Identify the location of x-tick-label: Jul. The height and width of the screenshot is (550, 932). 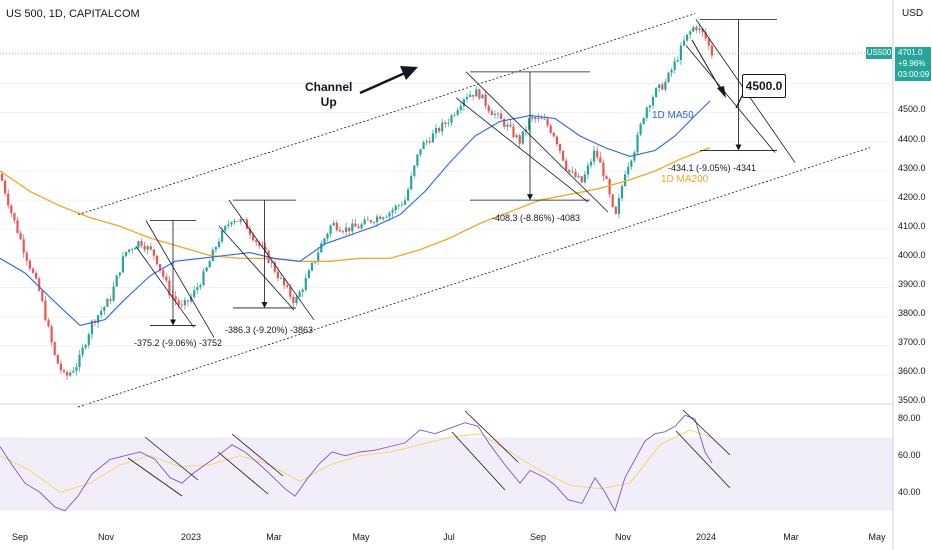
(449, 537).